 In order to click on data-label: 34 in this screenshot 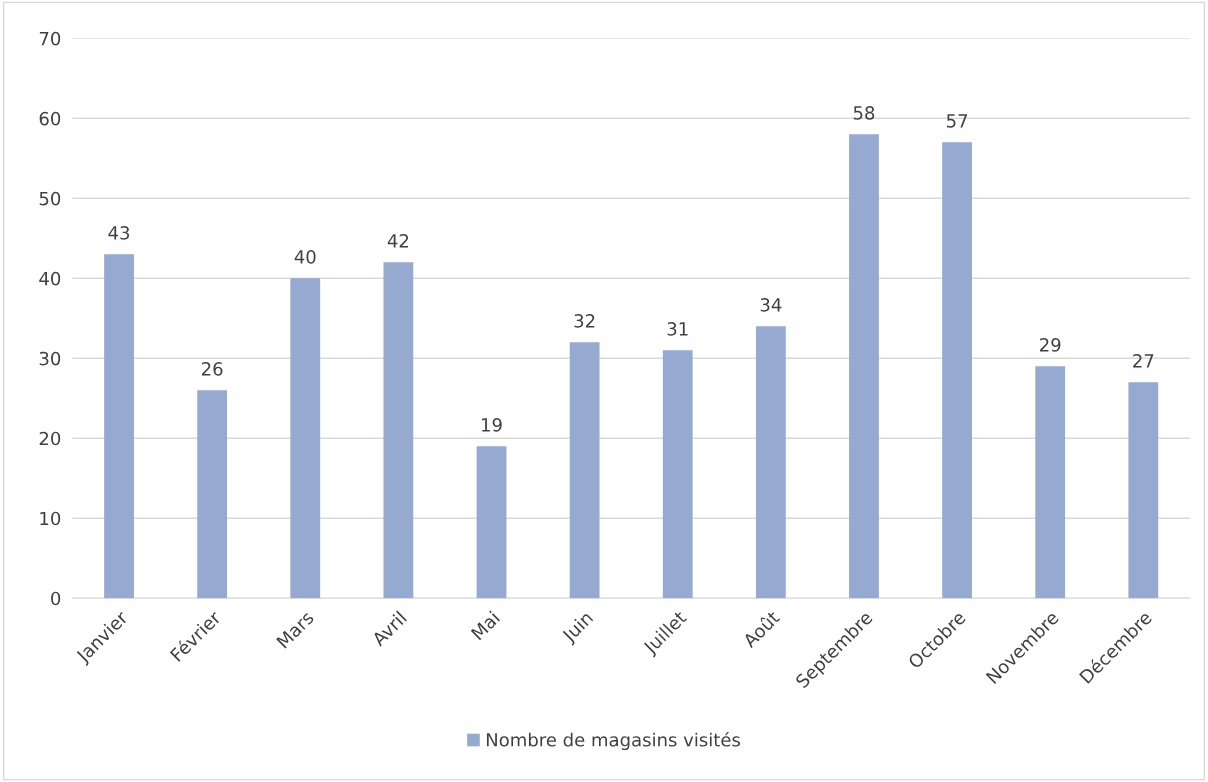, I will do `click(771, 305)`.